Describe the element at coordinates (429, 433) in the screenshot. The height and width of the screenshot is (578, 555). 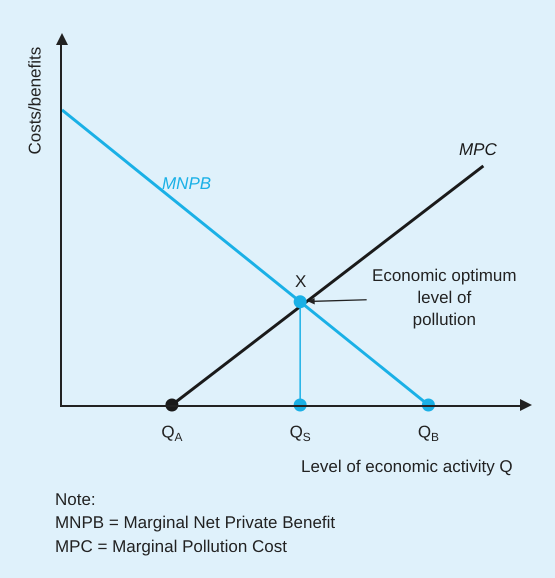
I see `x-tick-label: Q$_{B}$` at that location.